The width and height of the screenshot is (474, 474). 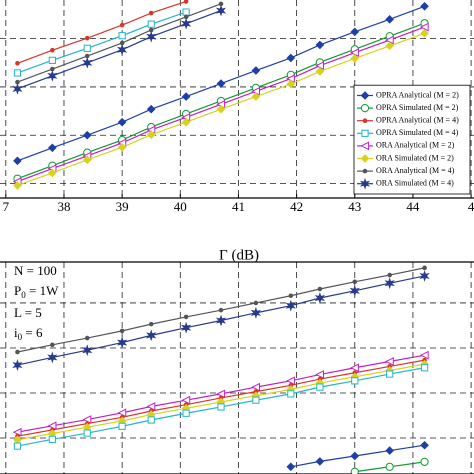 What do you see at coordinates (471, 206) in the screenshot?
I see `x-tick-label: 4` at bounding box center [471, 206].